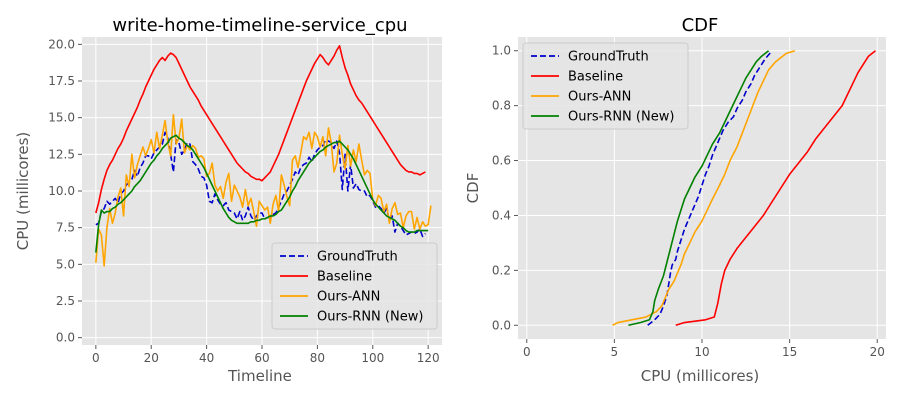  I want to click on cdf-legend-label: Ours-RNN (New), so click(621, 117).